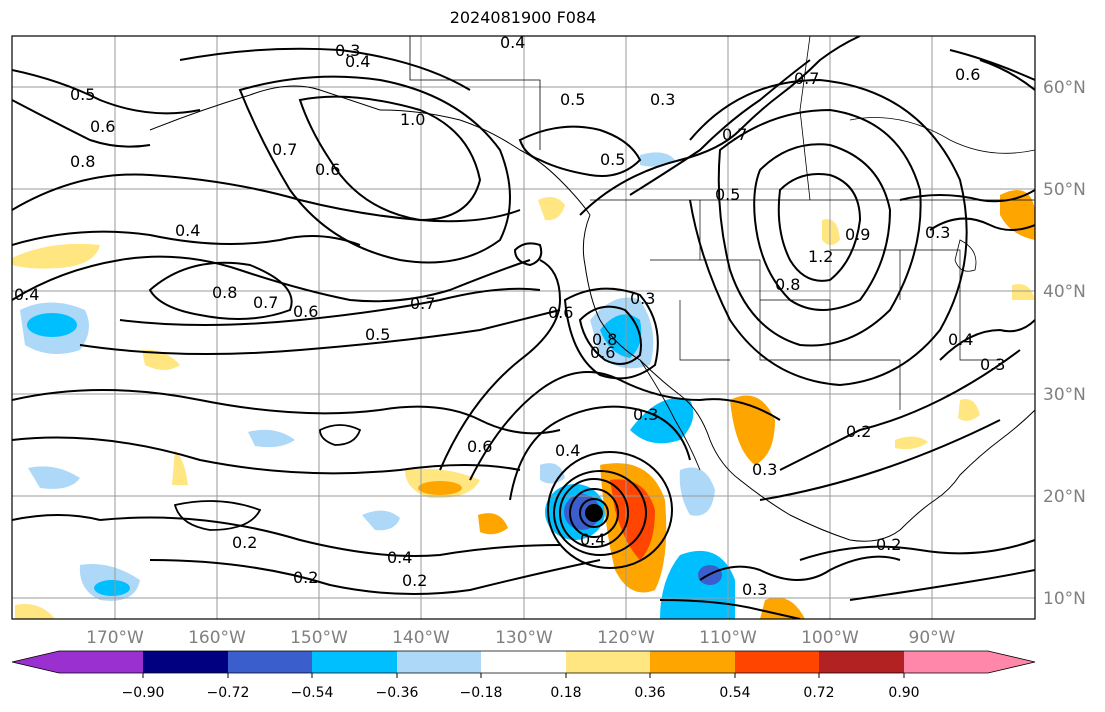 The height and width of the screenshot is (712, 1105). I want to click on lat-label: 20°N, so click(1064, 497).